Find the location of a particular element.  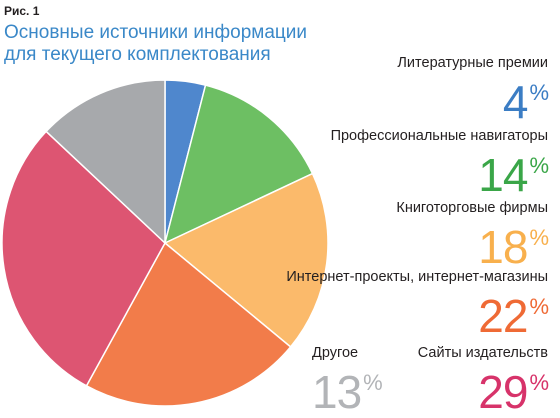

legend-label: Литературные премии is located at coordinates (472, 63).